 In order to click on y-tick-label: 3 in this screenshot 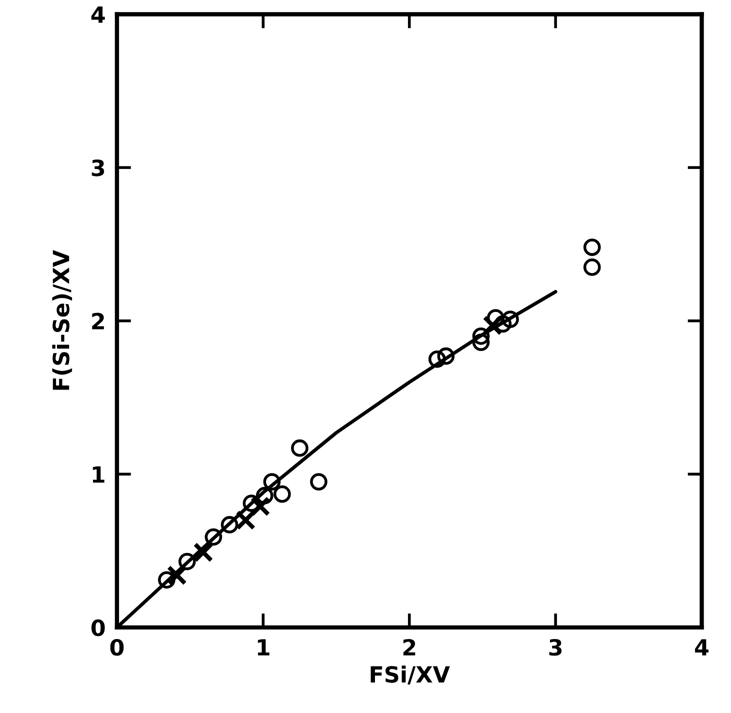, I will do `click(98, 168)`.